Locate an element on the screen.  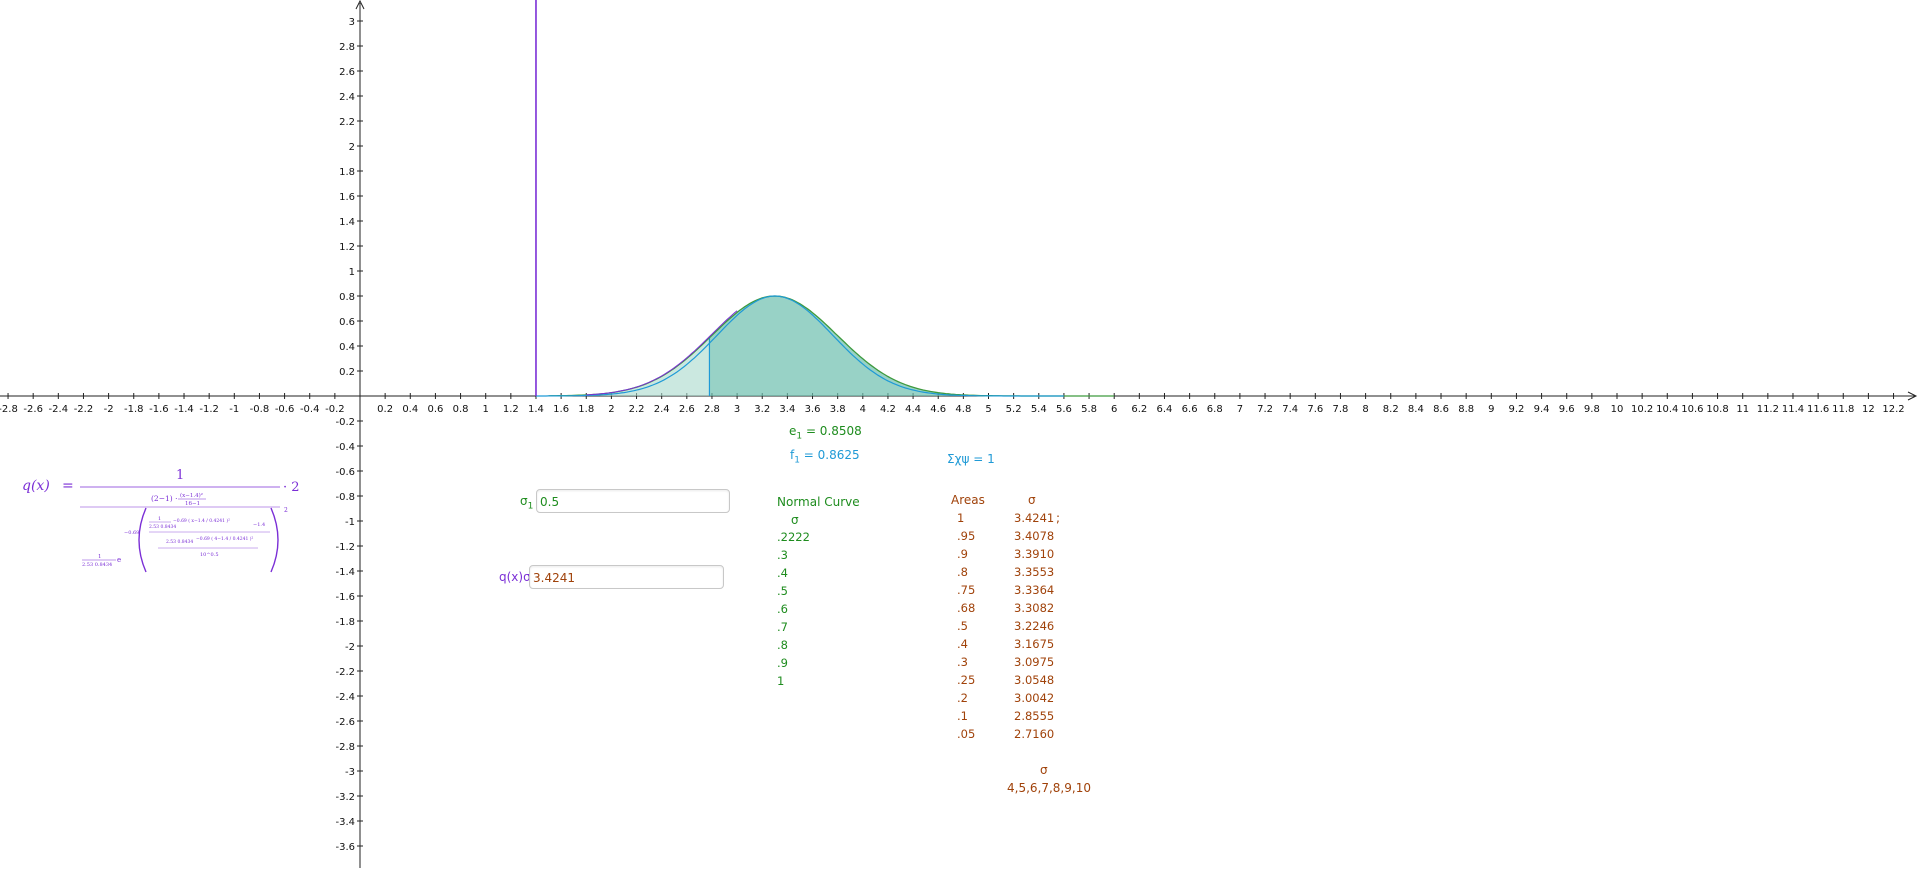
x-tick-label: 6 is located at coordinates (1114, 409).